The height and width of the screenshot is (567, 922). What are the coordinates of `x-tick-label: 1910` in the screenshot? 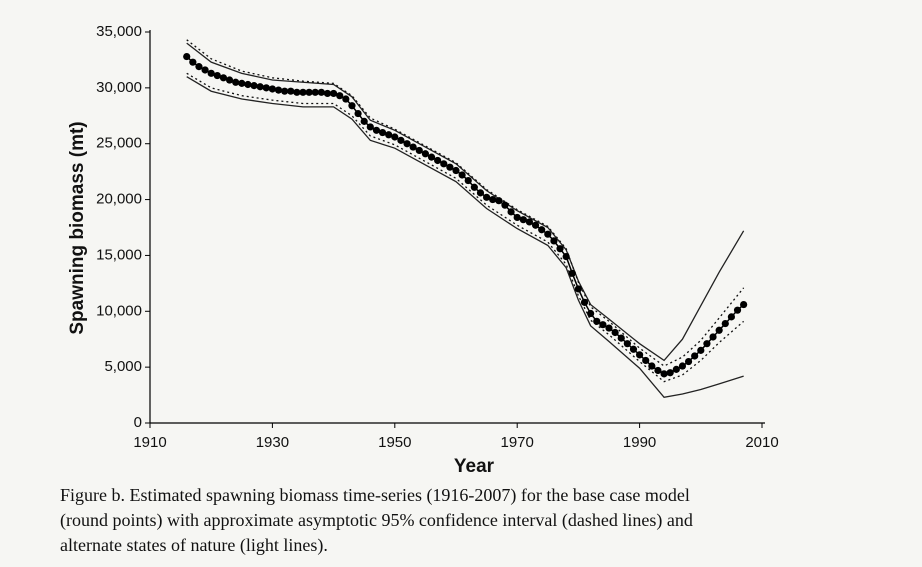 It's located at (149, 442).